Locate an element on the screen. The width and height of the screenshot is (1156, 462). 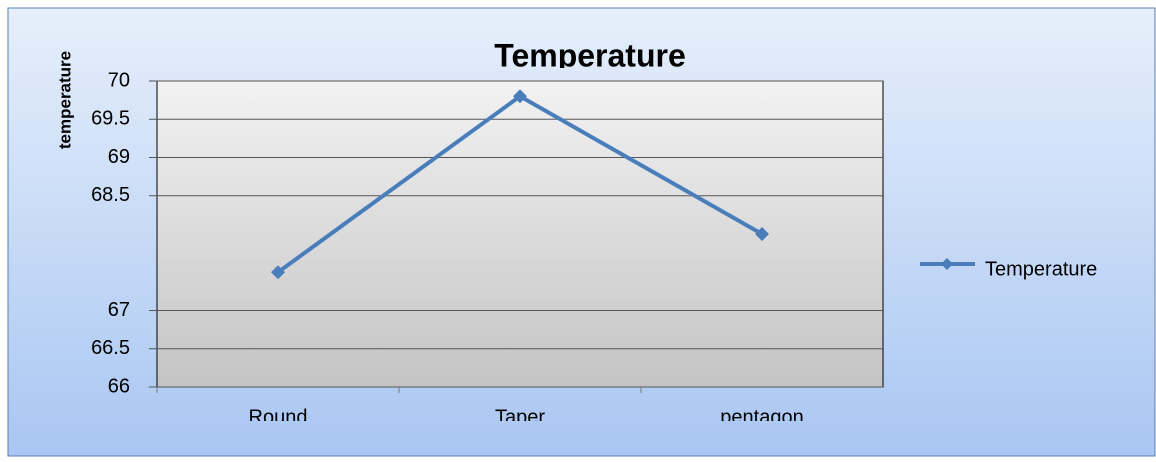
y-axis-label: temperature is located at coordinates (64, 100).